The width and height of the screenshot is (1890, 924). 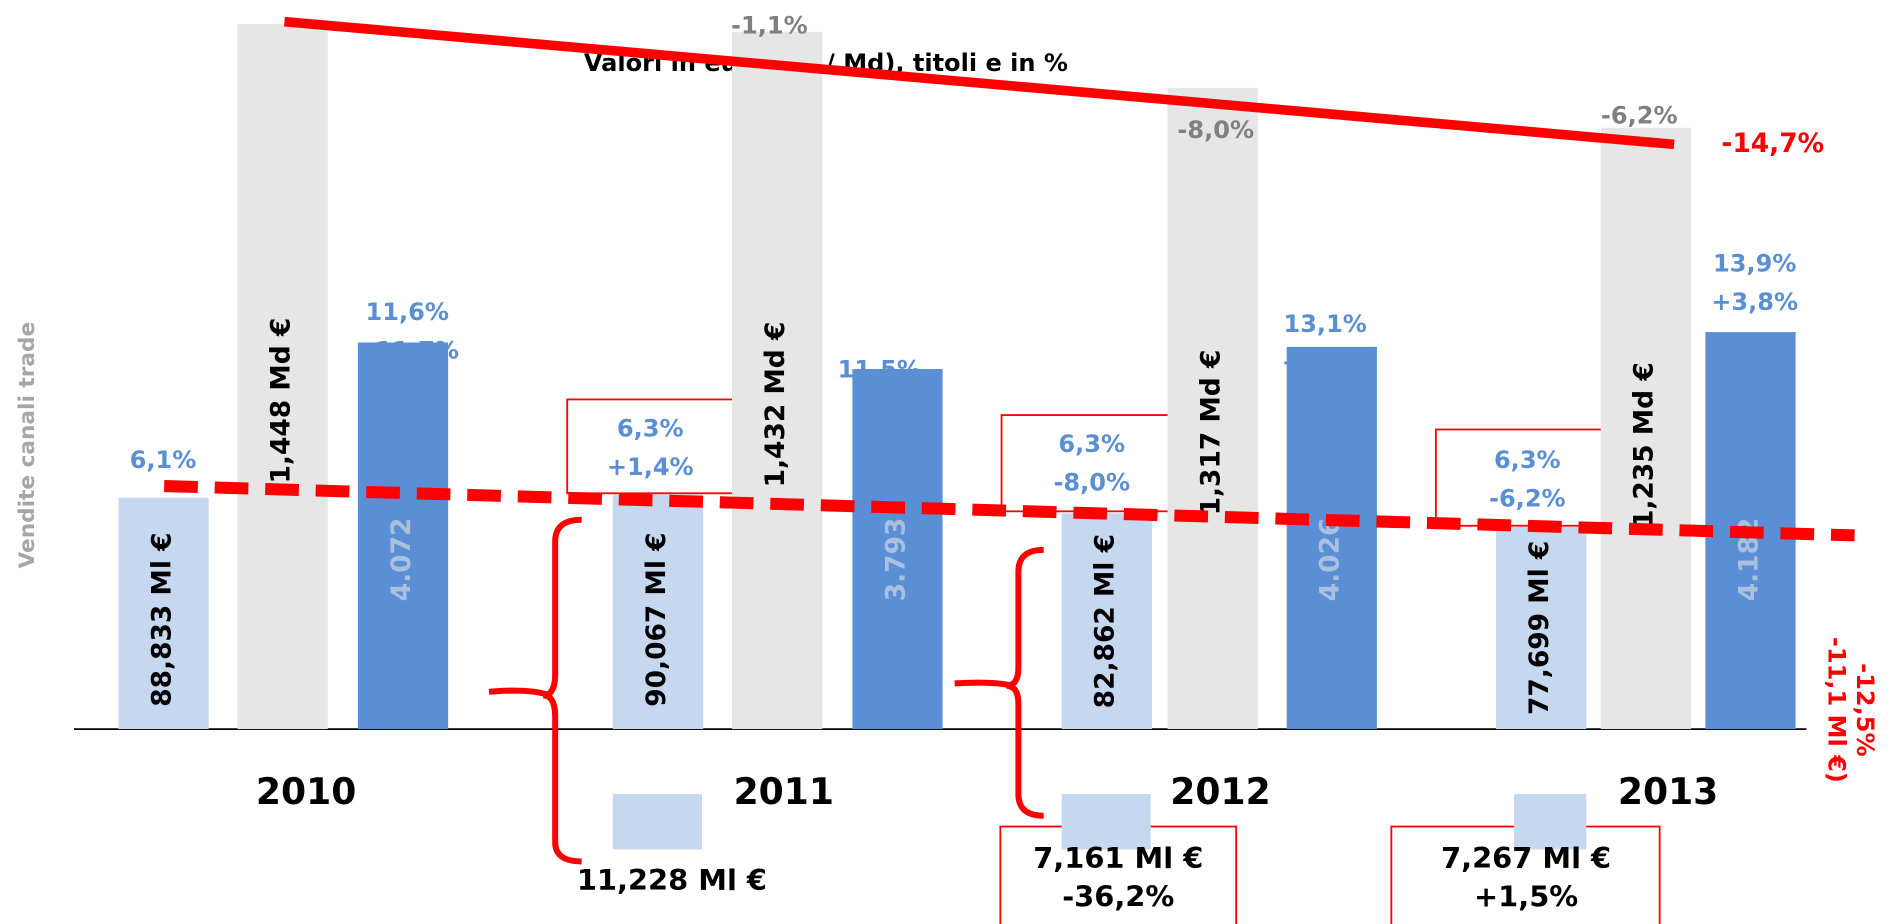 I want to click on bar-top-label: 13,9%, so click(x=1754, y=264).